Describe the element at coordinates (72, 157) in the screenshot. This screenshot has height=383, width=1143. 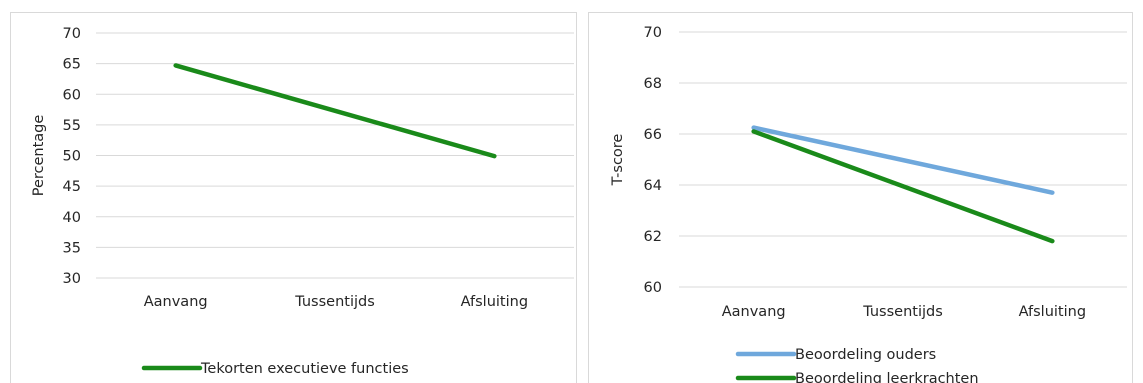
I see `y-tick-label-50: 50` at that location.